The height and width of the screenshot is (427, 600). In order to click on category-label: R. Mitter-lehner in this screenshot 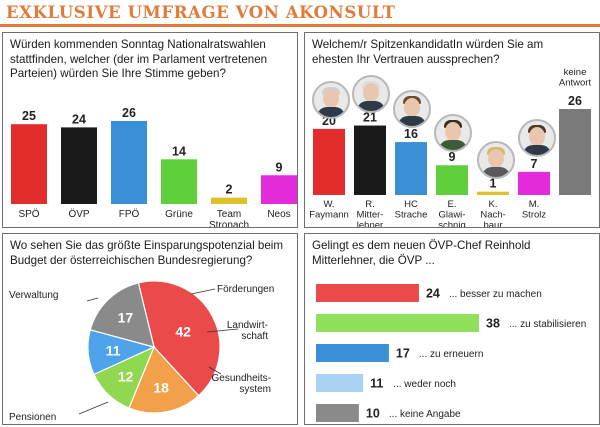, I will do `click(370, 213)`.